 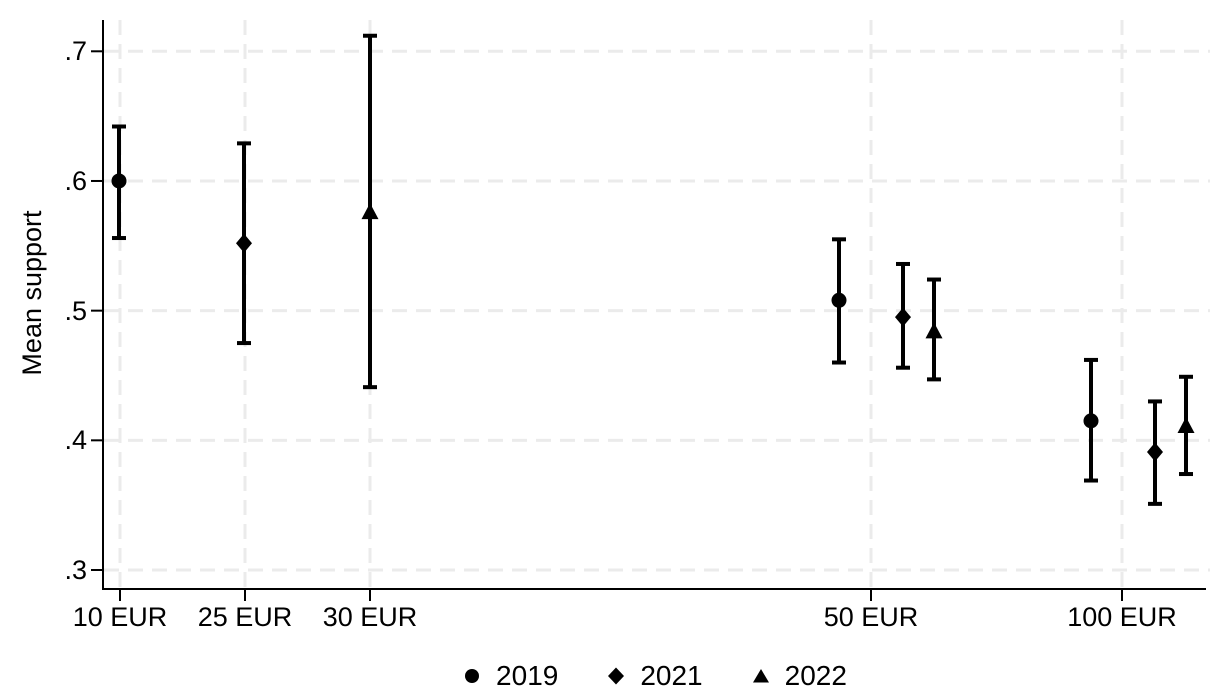 What do you see at coordinates (760, 676) in the screenshot?
I see `triangle-marker-icon` at bounding box center [760, 676].